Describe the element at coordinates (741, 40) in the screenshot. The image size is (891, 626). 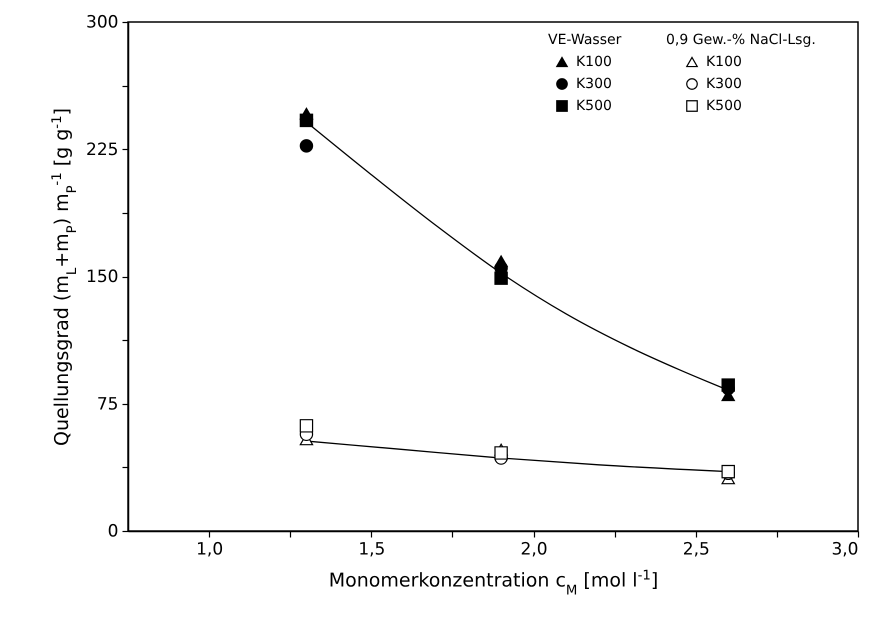
I see `text: 0,9 Gew.-% NaCl-Lsg.` at that location.